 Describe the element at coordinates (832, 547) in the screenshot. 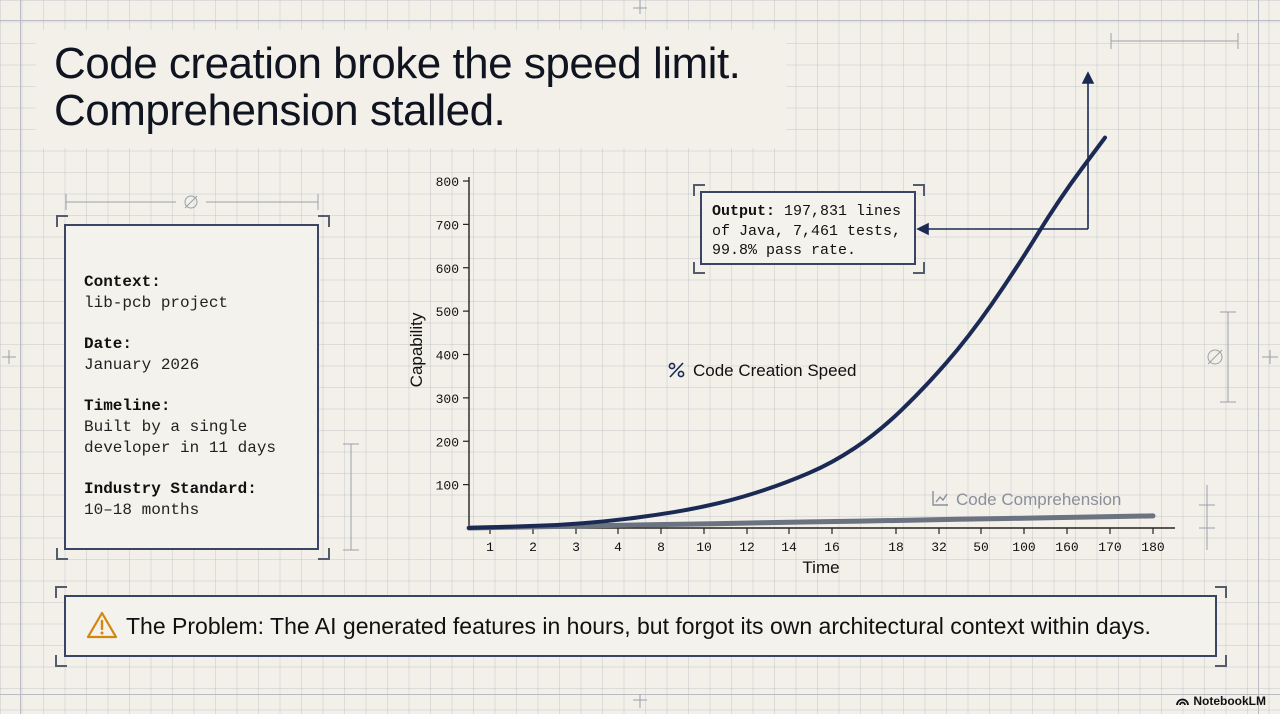

I see `x-tick-label: 16` at that location.